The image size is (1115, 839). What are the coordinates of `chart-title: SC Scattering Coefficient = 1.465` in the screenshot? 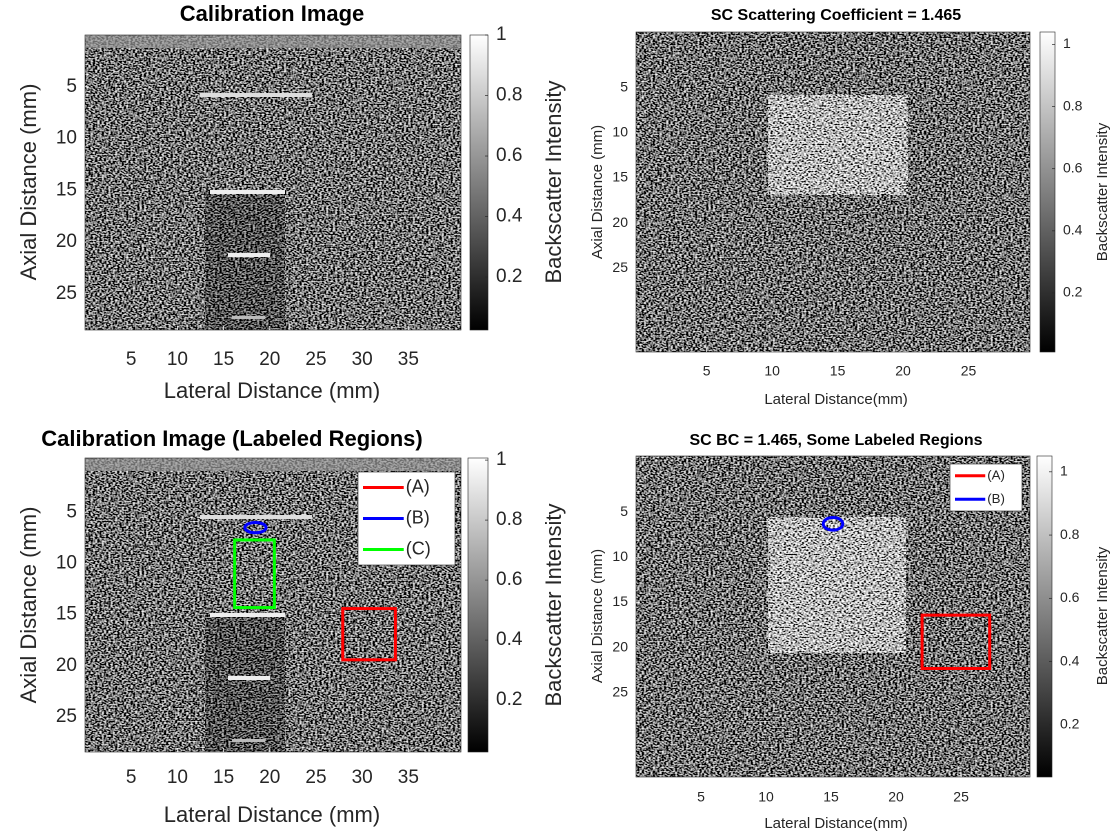 It's located at (836, 15).